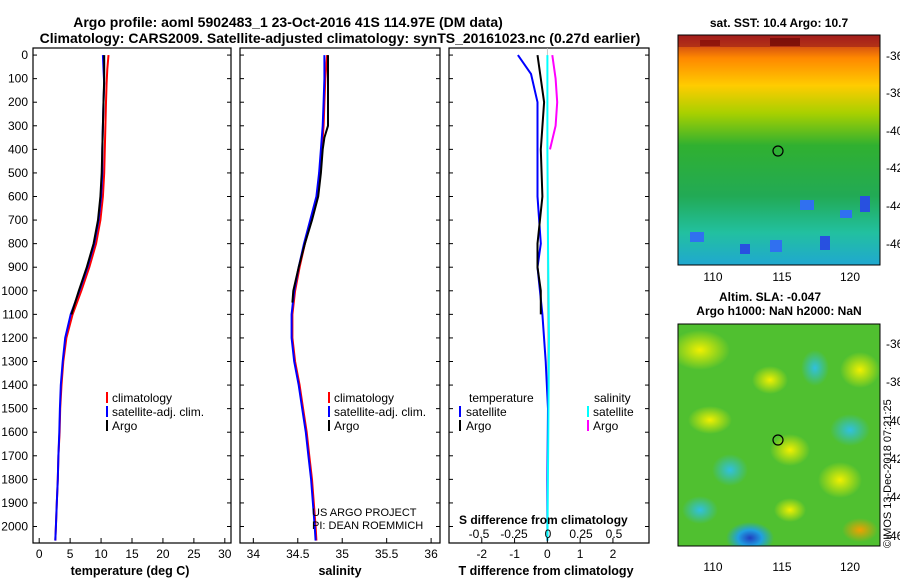 The height and width of the screenshot is (580, 900). What do you see at coordinates (14, 338) in the screenshot?
I see `depth-tick-label: 1200` at bounding box center [14, 338].